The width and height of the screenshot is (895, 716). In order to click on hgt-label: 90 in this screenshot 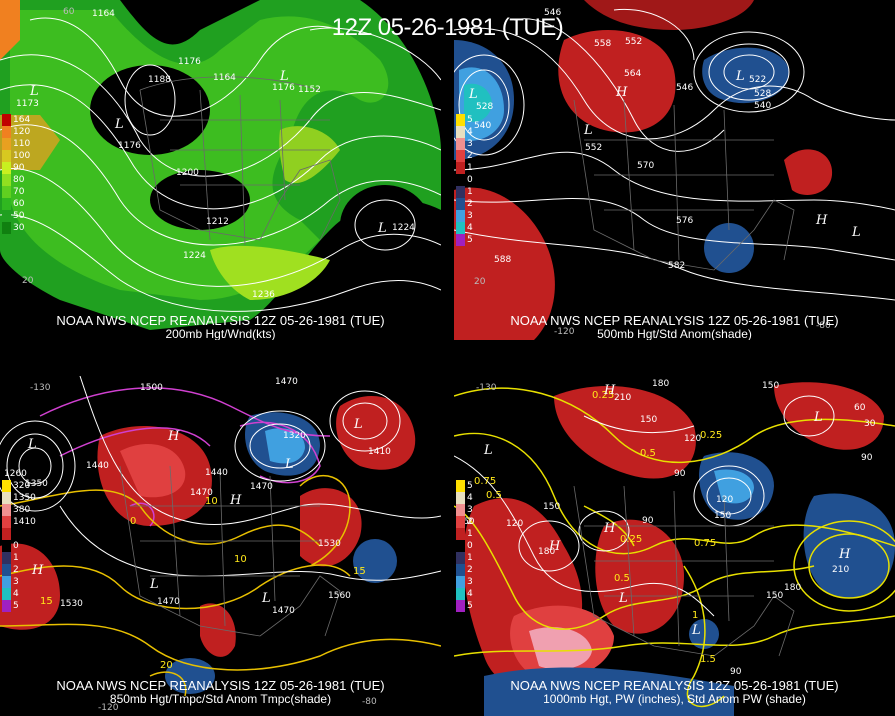, I will do `click(867, 458)`.